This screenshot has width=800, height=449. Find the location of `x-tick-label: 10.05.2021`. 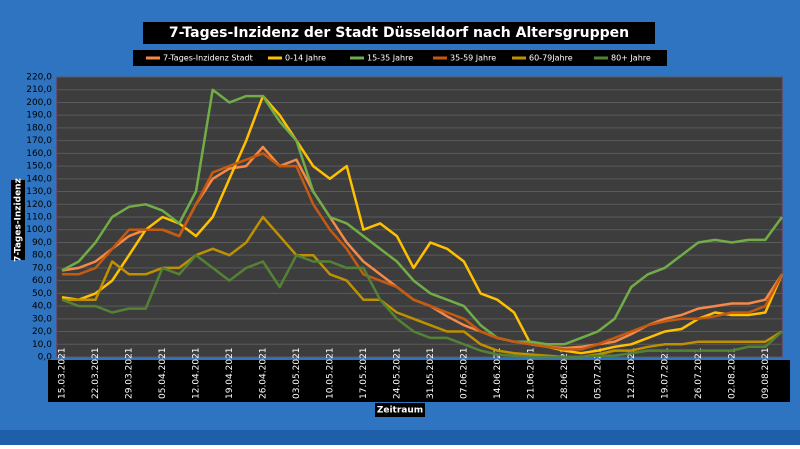

x-tick-label: 10.05.2021 is located at coordinates (330, 373).